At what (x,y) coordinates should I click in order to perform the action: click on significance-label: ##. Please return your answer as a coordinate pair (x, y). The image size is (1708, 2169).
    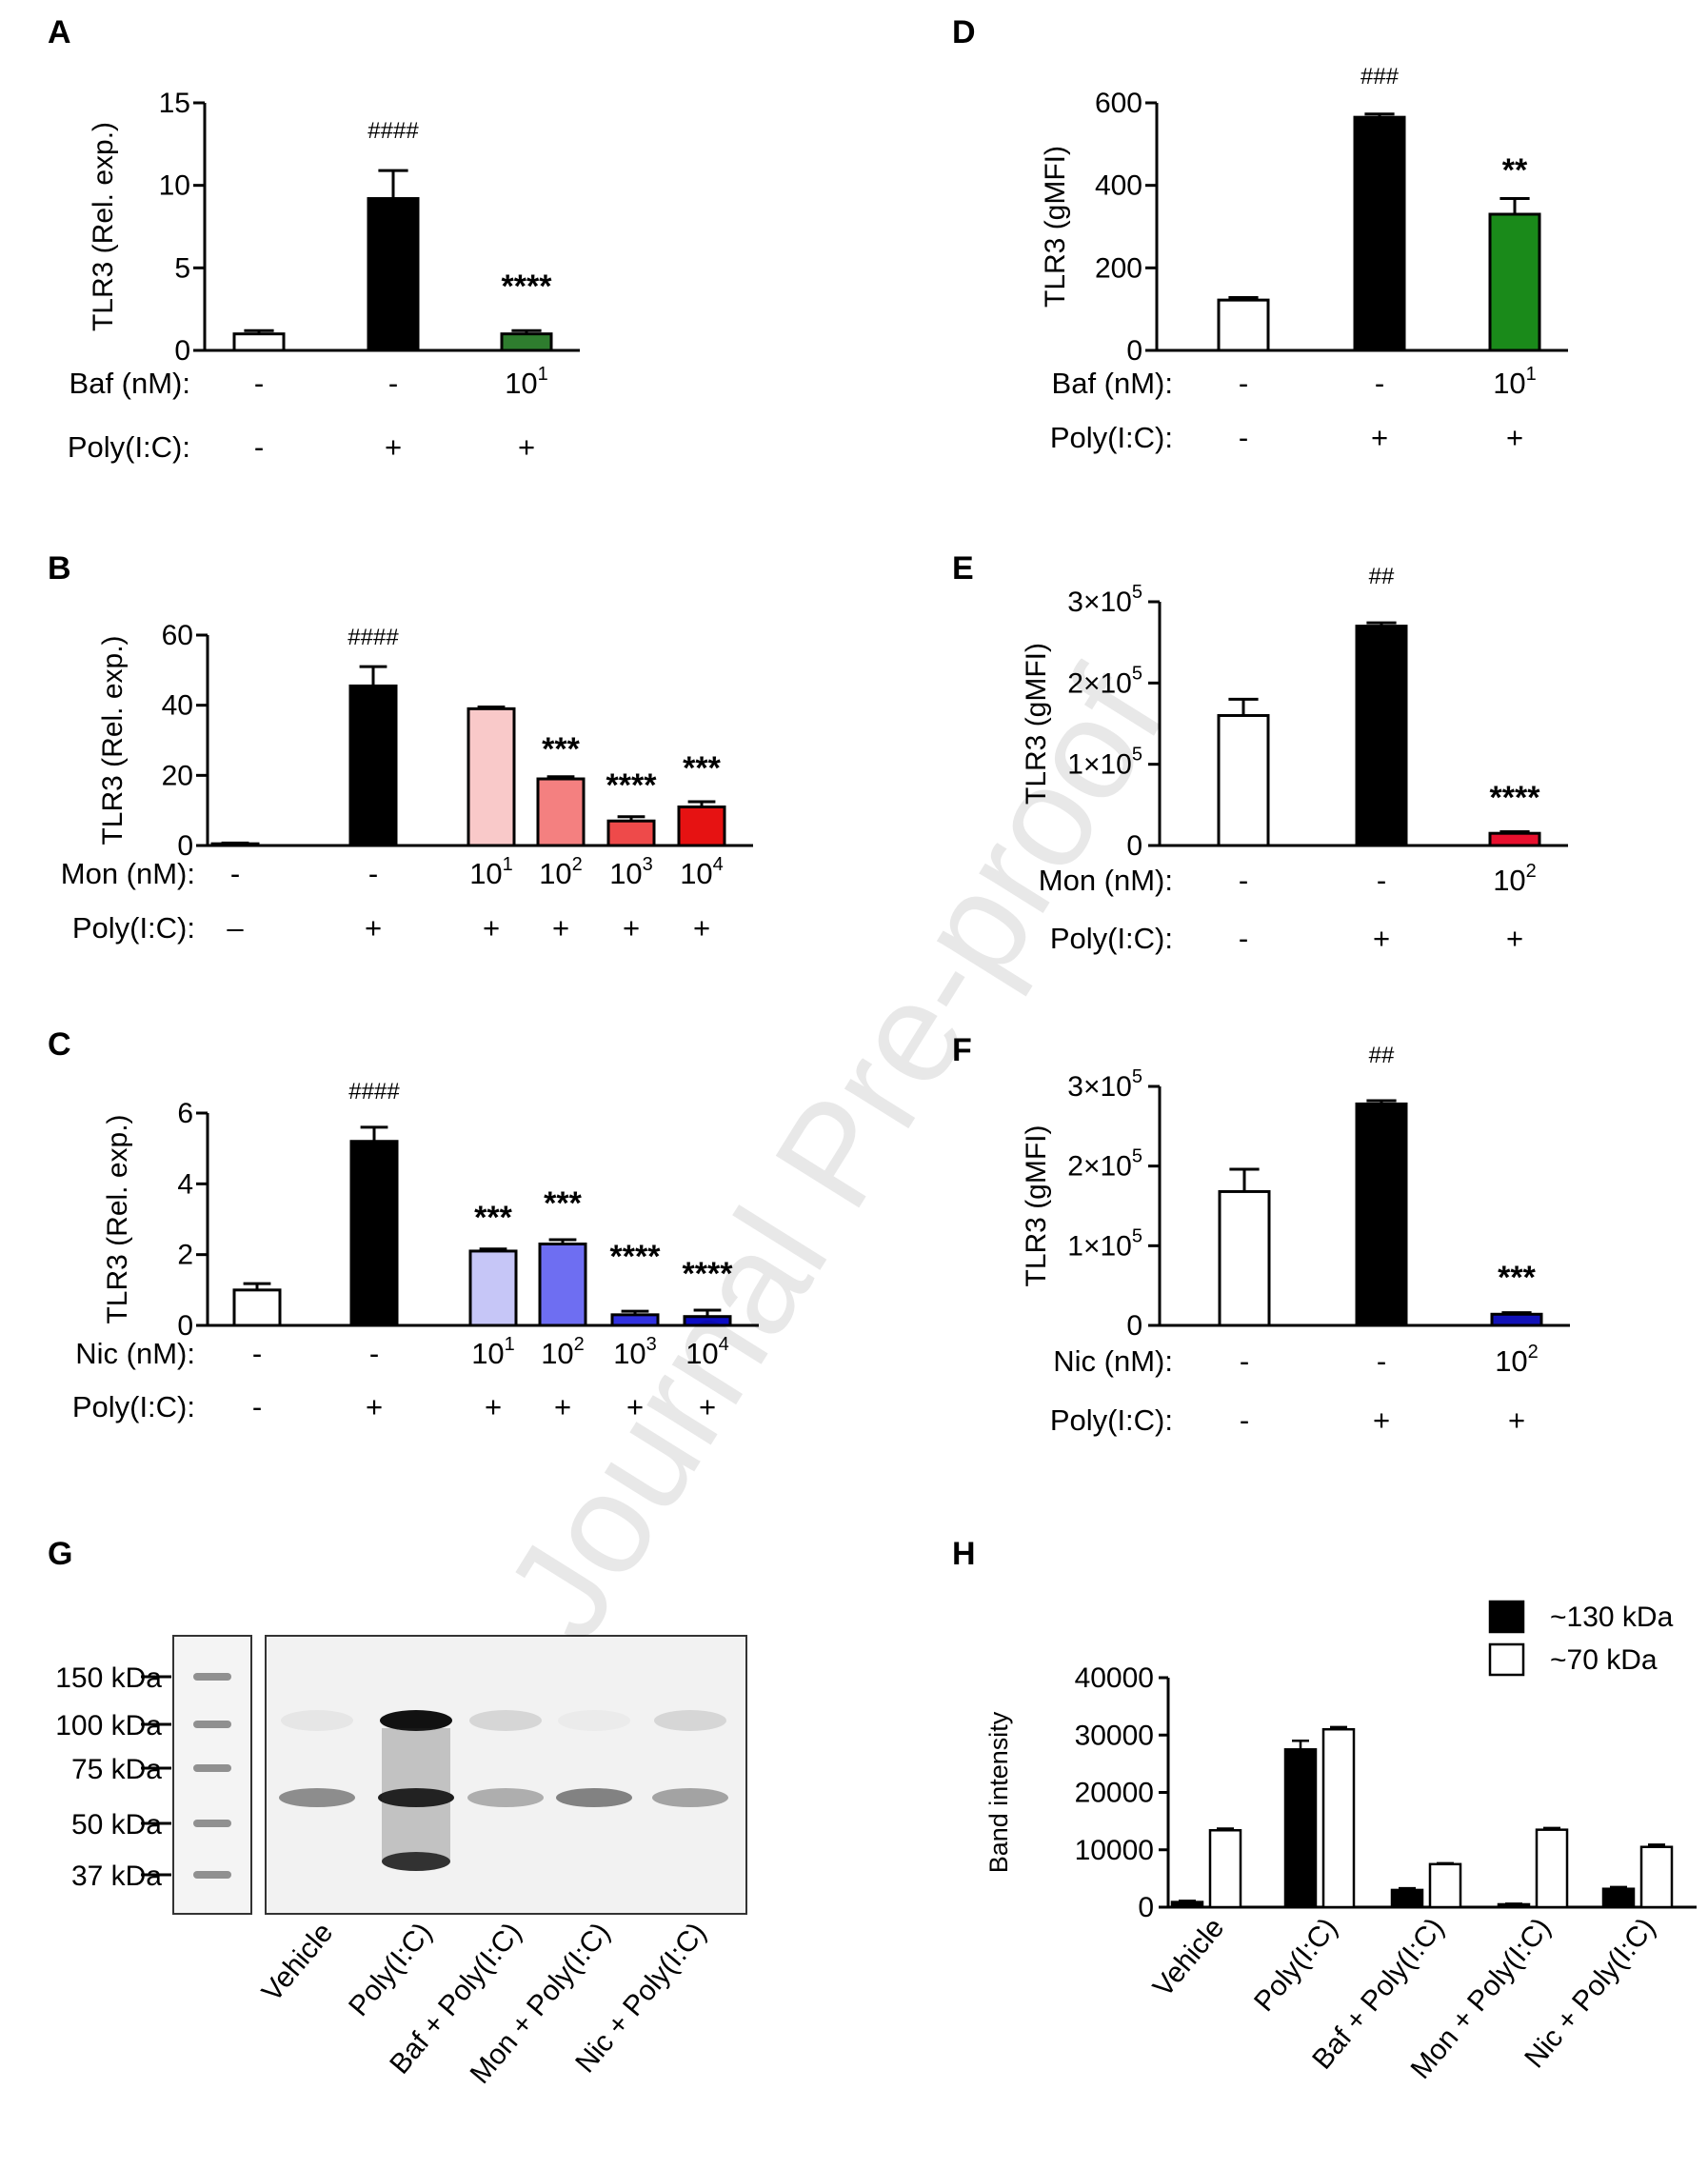
    Looking at the image, I should click on (1382, 1055).